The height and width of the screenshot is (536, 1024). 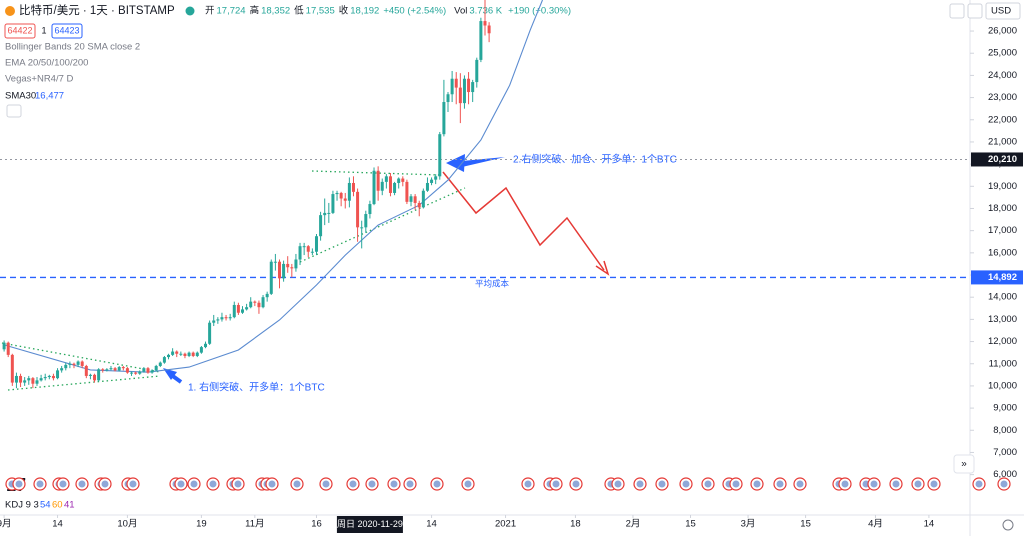 What do you see at coordinates (10, 11) in the screenshot?
I see `btc-icon` at bounding box center [10, 11].